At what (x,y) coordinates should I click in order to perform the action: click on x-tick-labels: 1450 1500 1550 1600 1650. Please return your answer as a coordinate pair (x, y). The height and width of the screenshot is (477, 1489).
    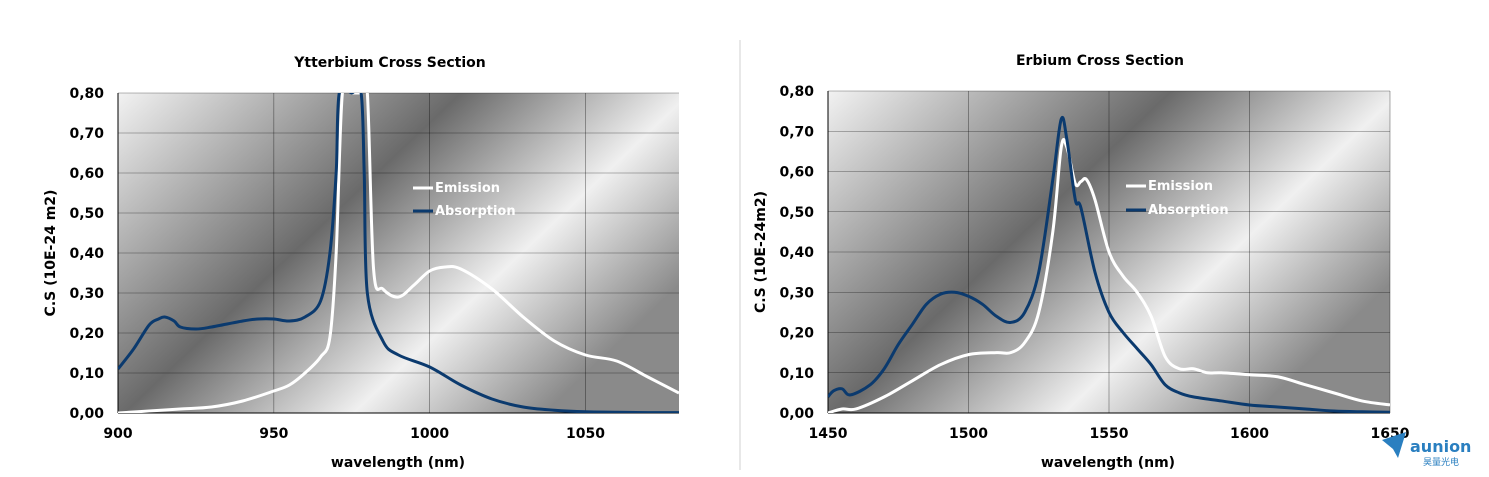
    Looking at the image, I should click on (1109, 434).